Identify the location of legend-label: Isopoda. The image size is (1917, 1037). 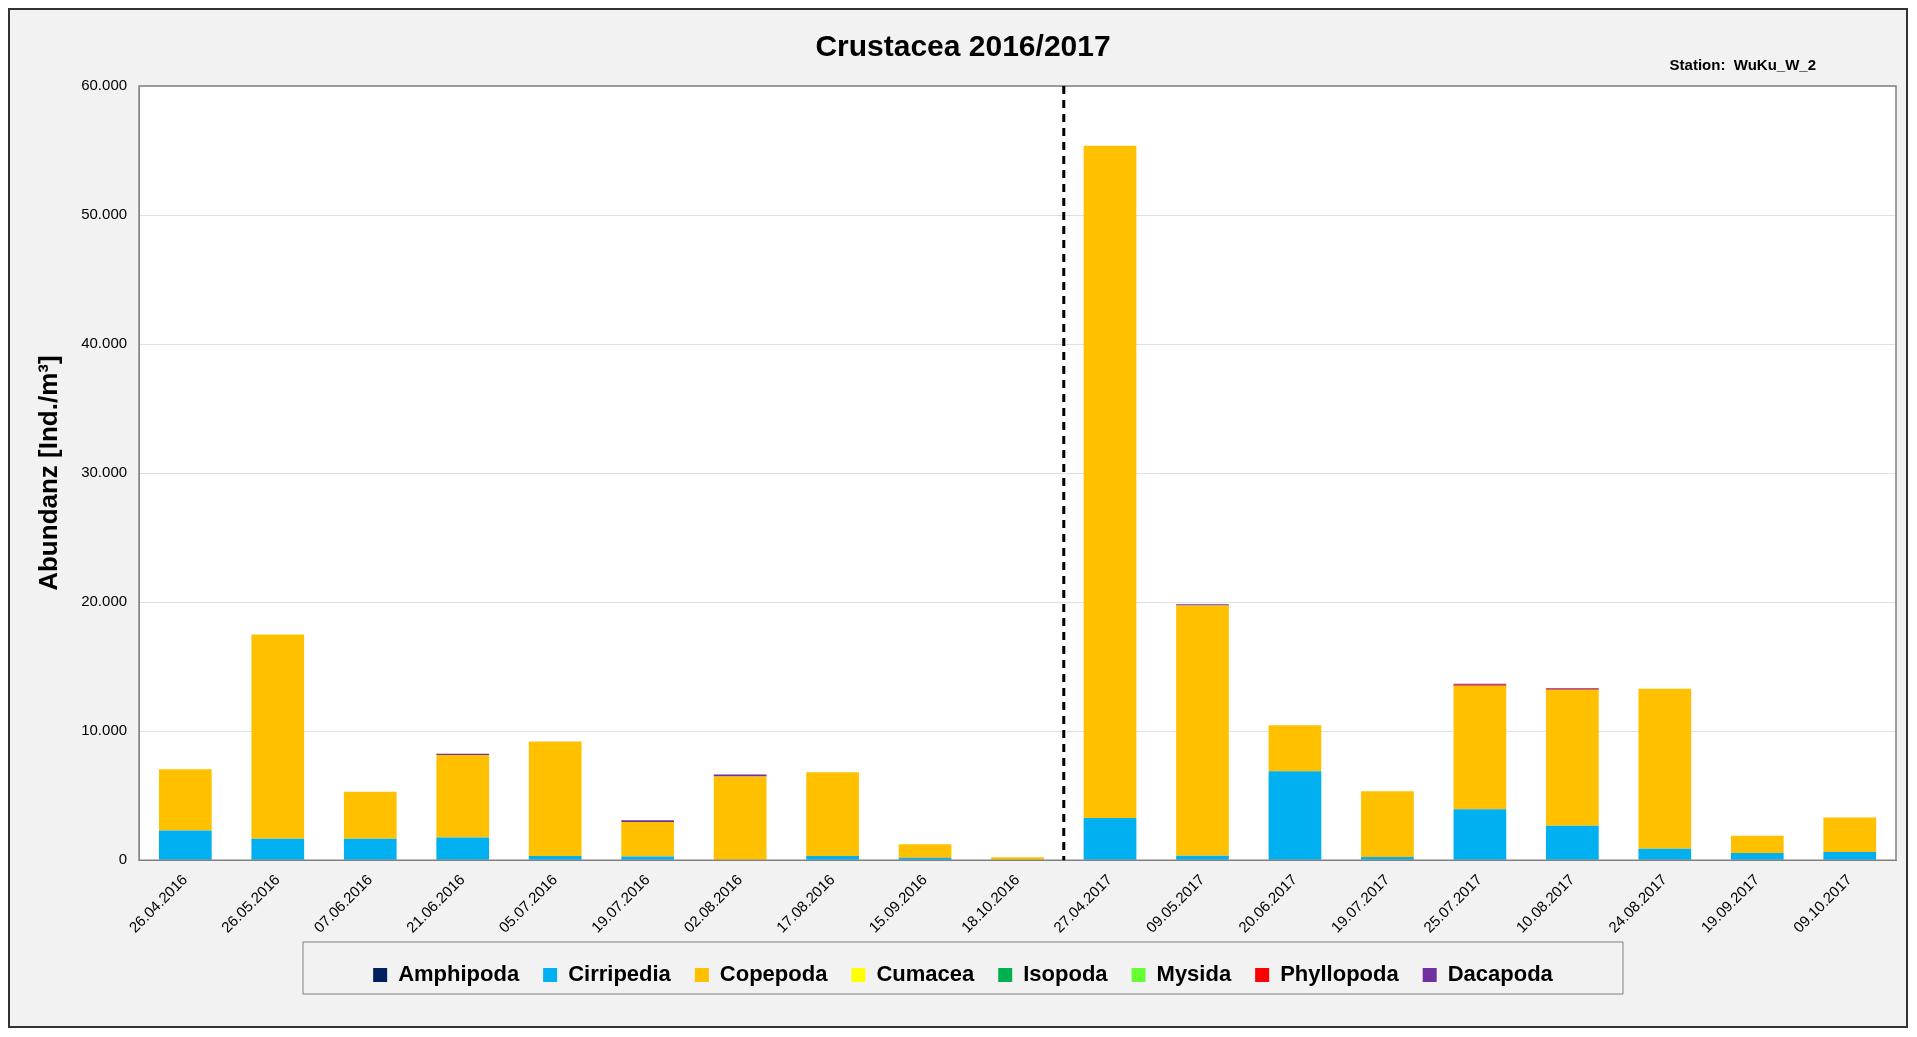
(1066, 974).